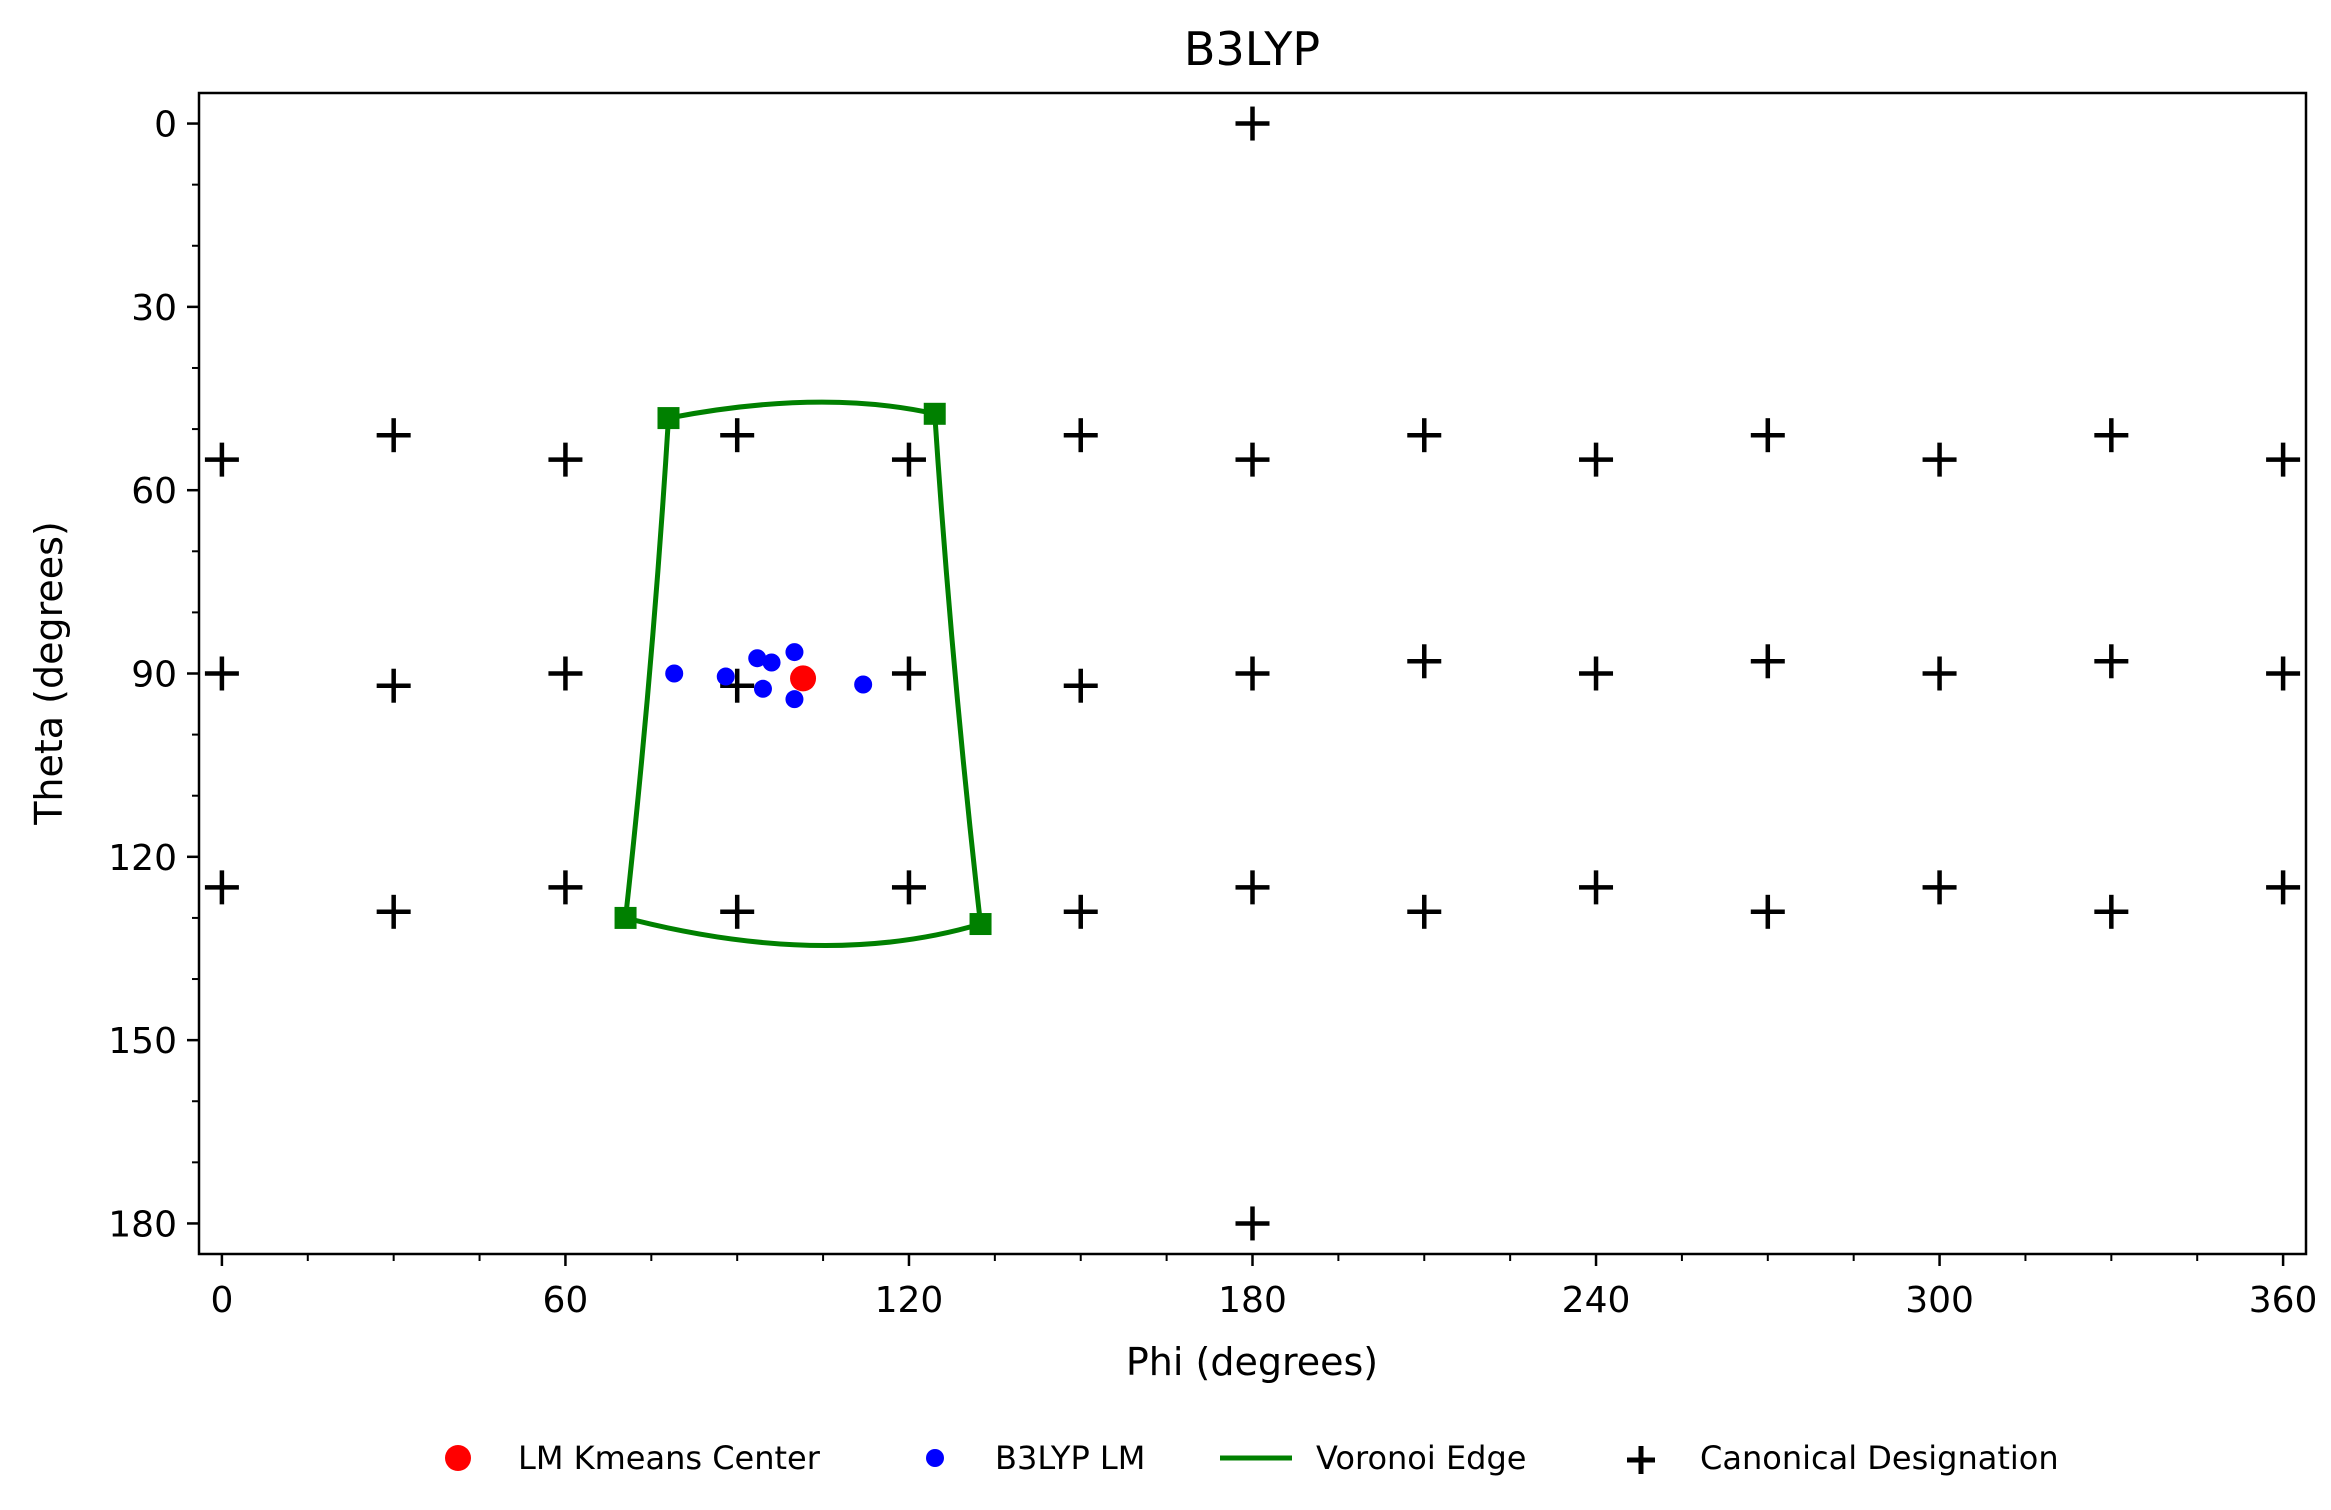 Image resolution: width=2331 pixels, height=1510 pixels. What do you see at coordinates (165, 125) in the screenshot?
I see `y-tick-label: 0` at bounding box center [165, 125].